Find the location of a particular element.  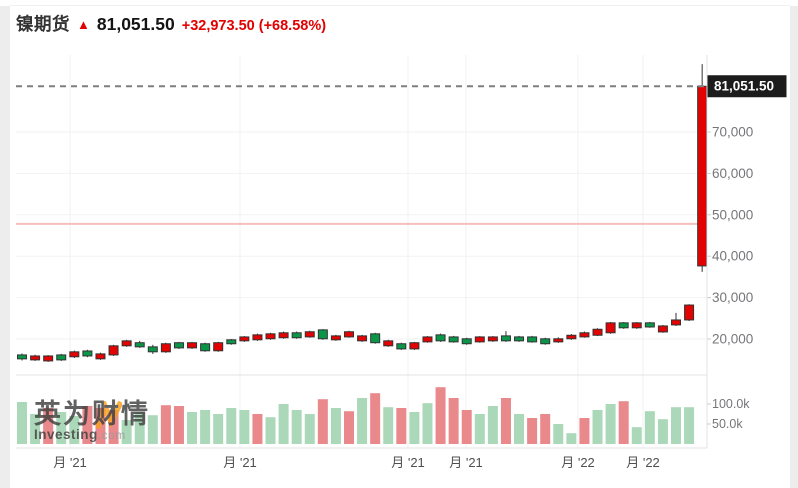

volume-tick-label: 50.0k is located at coordinates (727, 424).